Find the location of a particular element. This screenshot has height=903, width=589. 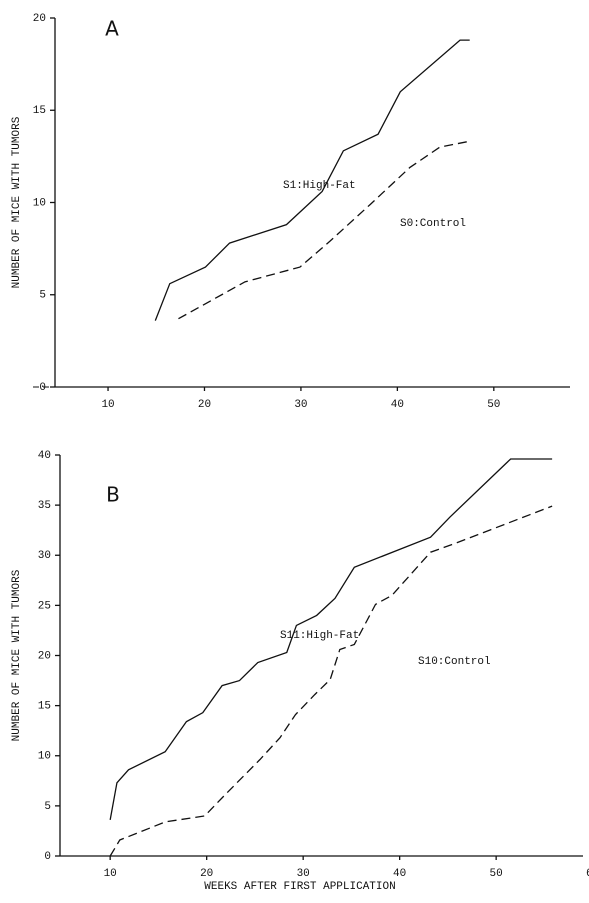

y-tick-label: 40 is located at coordinates (44, 456).